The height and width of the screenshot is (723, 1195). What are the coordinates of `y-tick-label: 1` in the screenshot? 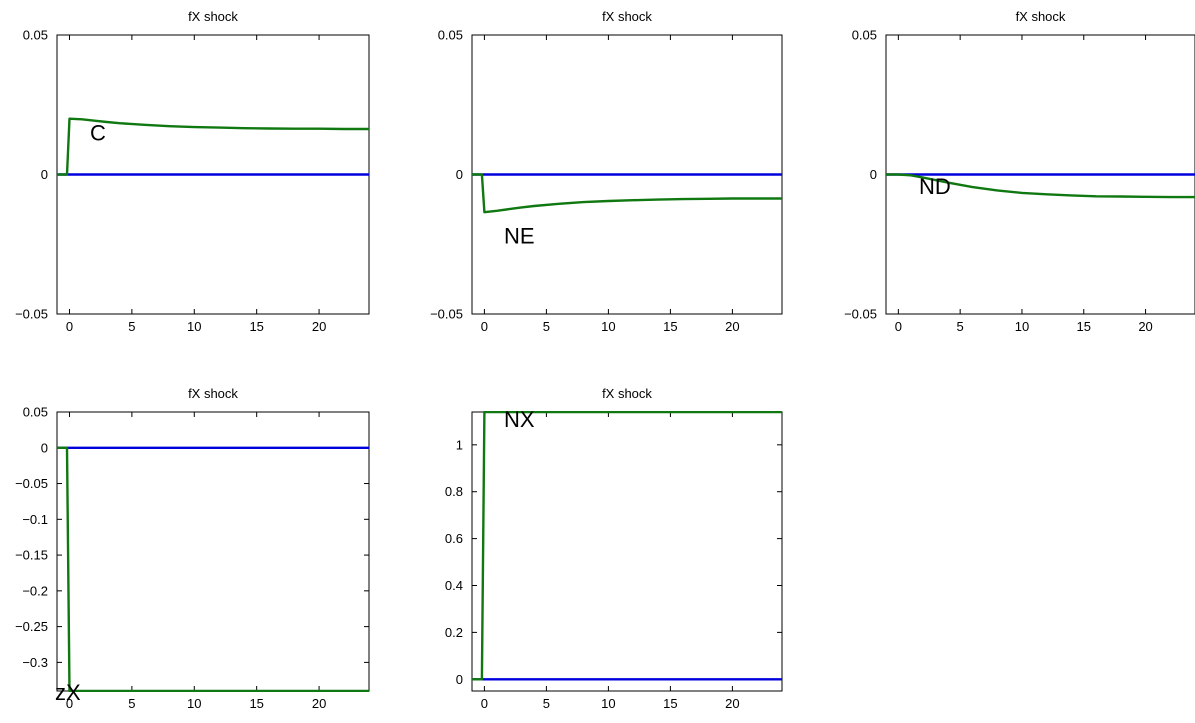 It's located at (459, 444).